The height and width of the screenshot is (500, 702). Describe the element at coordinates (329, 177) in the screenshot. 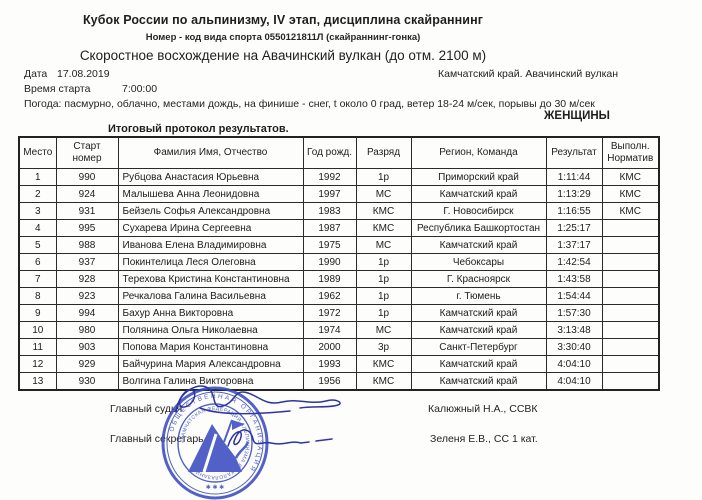

I see `cell-r1-c4: 1992` at that location.